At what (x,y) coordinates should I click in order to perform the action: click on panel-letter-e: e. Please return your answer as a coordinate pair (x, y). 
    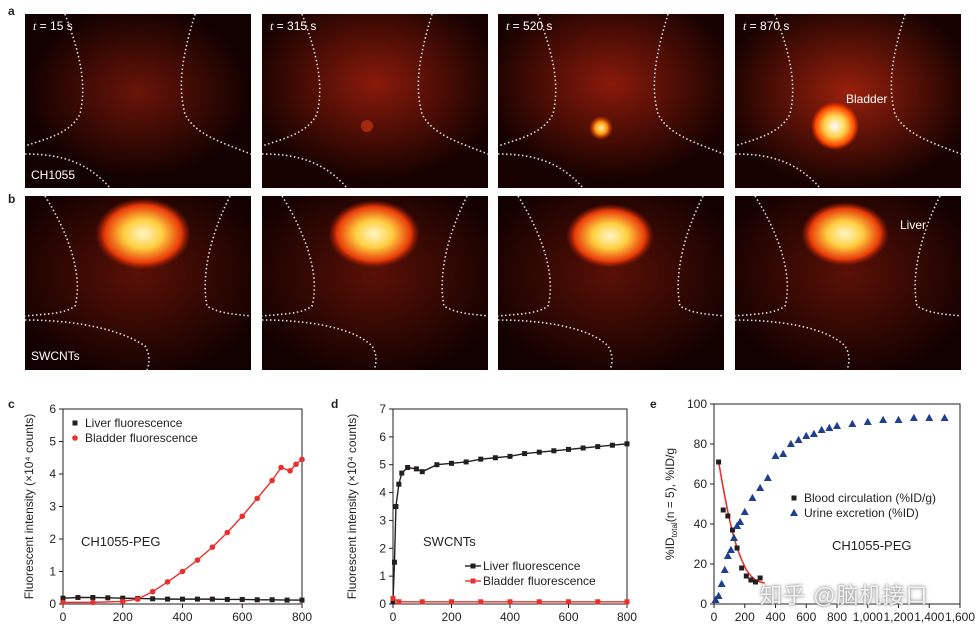
    Looking at the image, I should click on (653, 404).